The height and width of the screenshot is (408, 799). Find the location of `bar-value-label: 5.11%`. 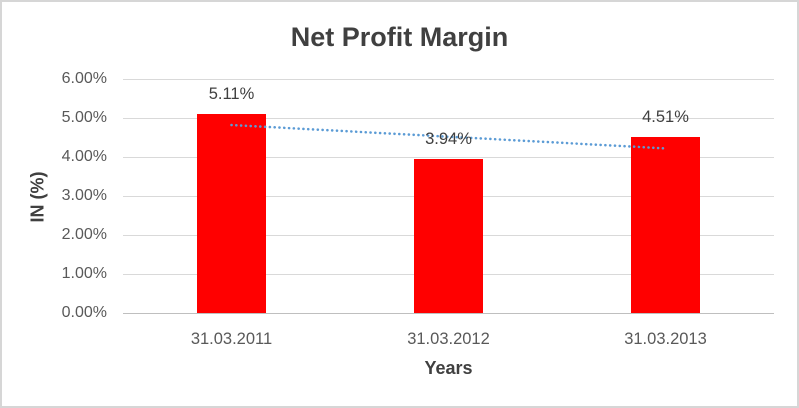

bar-value-label: 5.11% is located at coordinates (231, 93).